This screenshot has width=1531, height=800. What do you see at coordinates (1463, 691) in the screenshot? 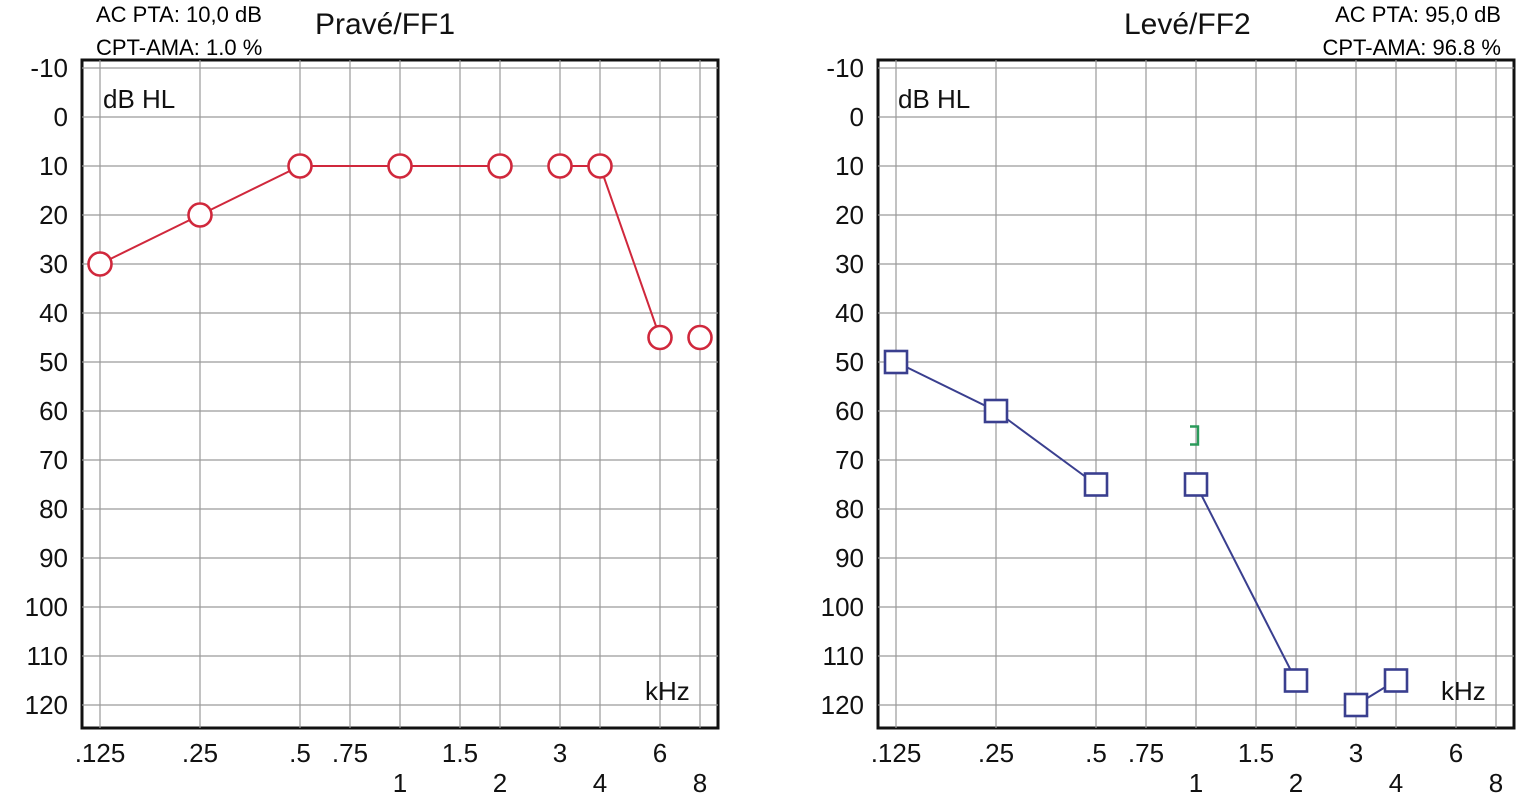
I see `left-ear-x-unit: kHz` at bounding box center [1463, 691].